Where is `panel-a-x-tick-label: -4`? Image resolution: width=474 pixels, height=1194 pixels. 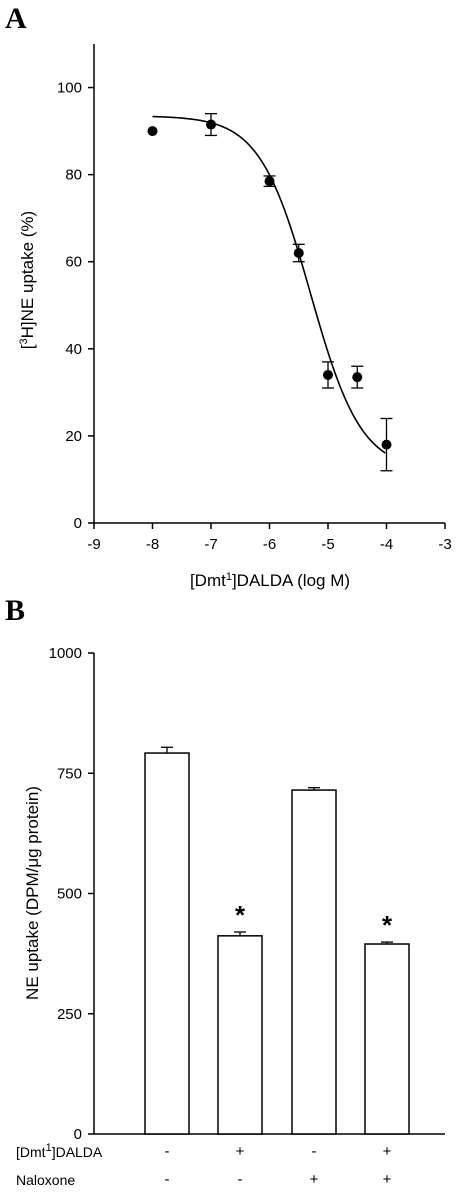 panel-a-x-tick-label: -4 is located at coordinates (386, 544).